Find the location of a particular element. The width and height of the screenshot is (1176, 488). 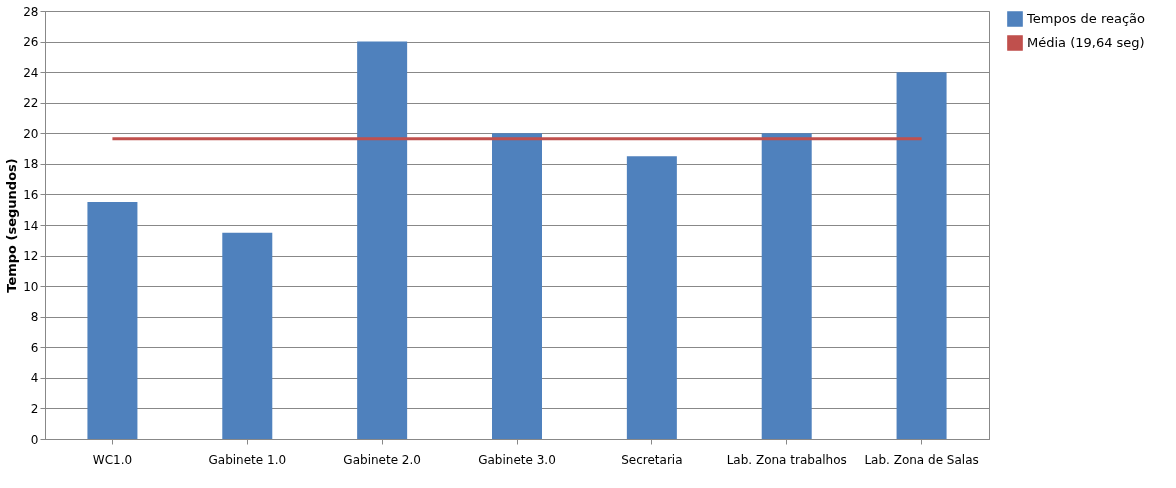

x-tick-label: Gabinete 3.0 is located at coordinates (517, 459).